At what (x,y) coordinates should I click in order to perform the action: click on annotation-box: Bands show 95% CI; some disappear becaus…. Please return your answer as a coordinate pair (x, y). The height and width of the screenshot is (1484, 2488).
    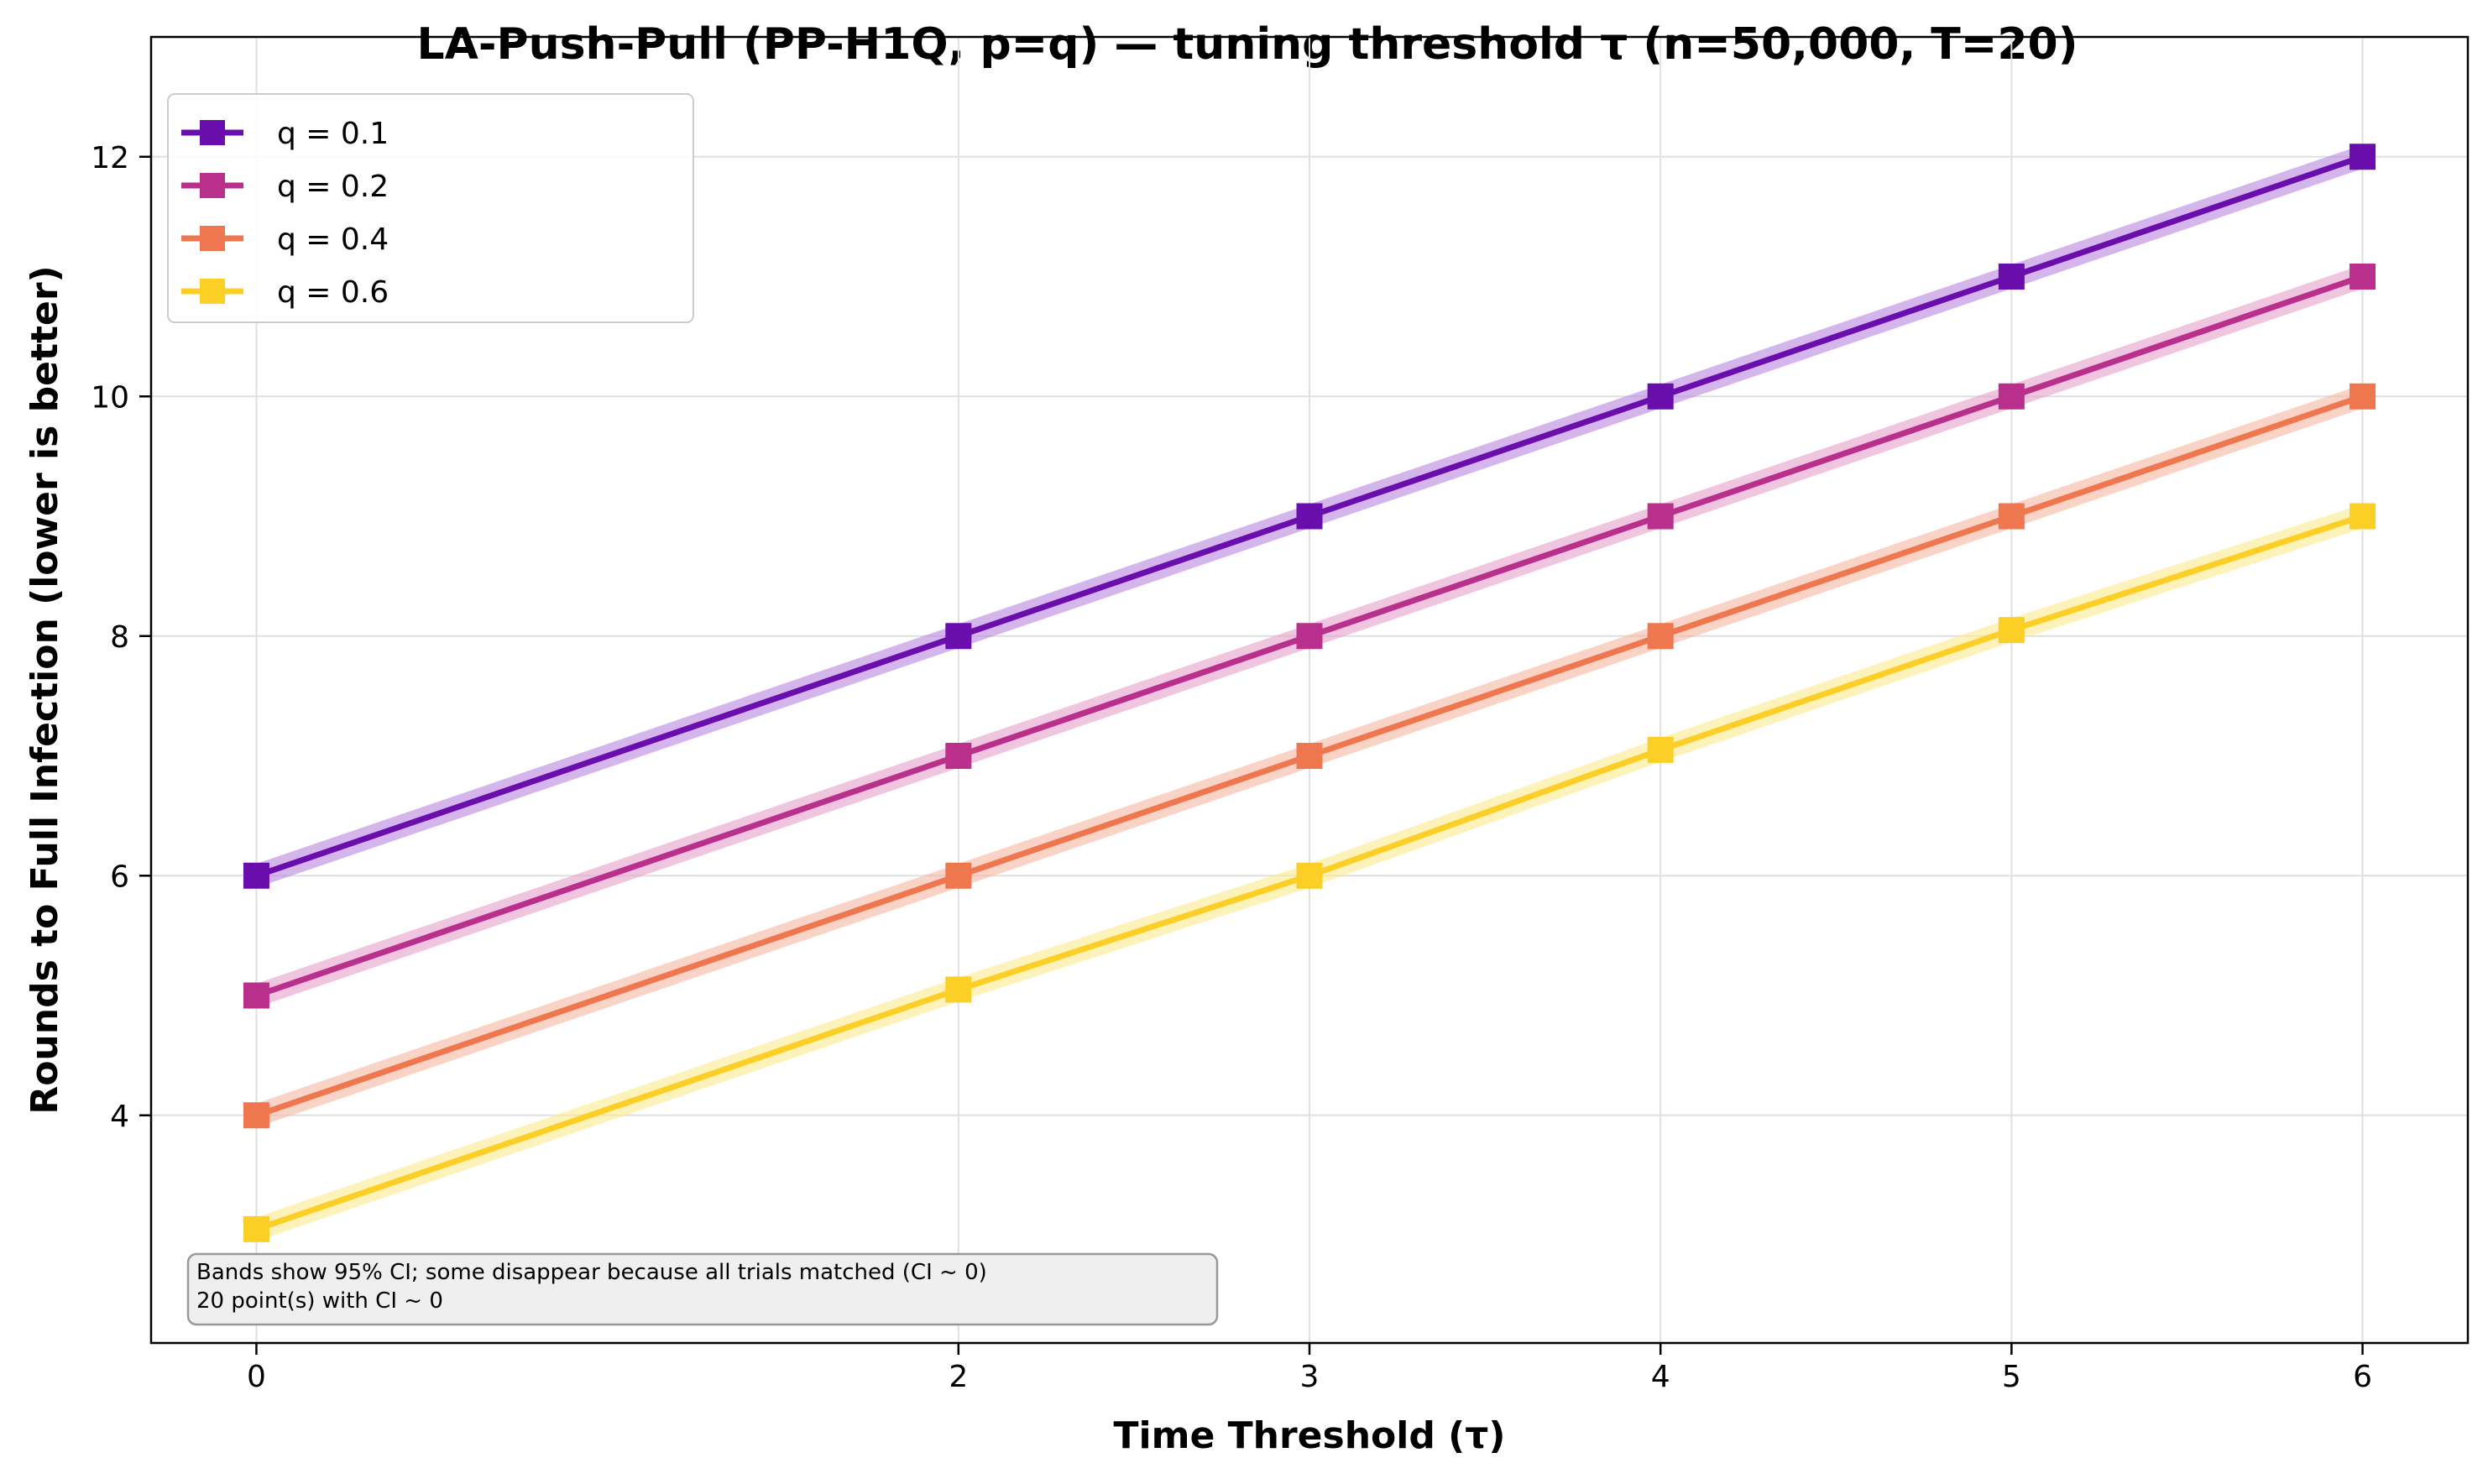
    Looking at the image, I should click on (702, 1289).